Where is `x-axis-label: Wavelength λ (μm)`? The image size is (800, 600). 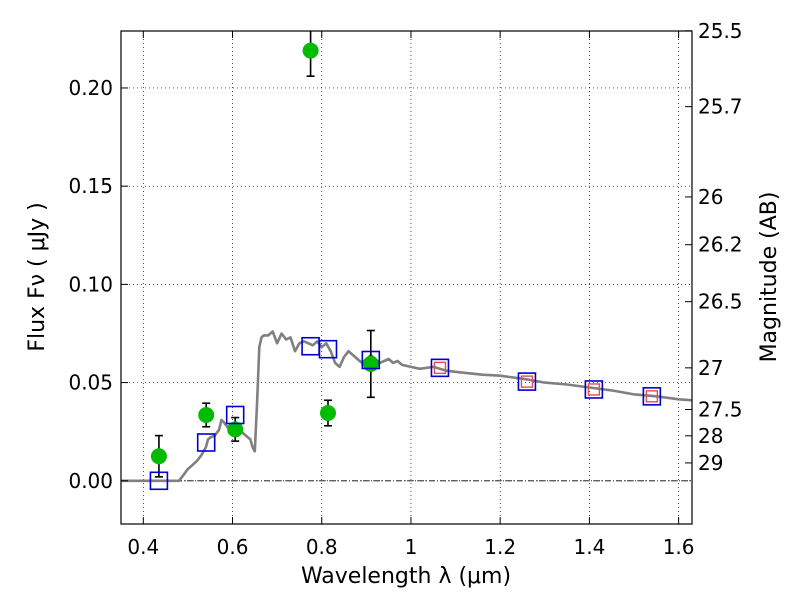 x-axis-label: Wavelength λ (μm) is located at coordinates (406, 576).